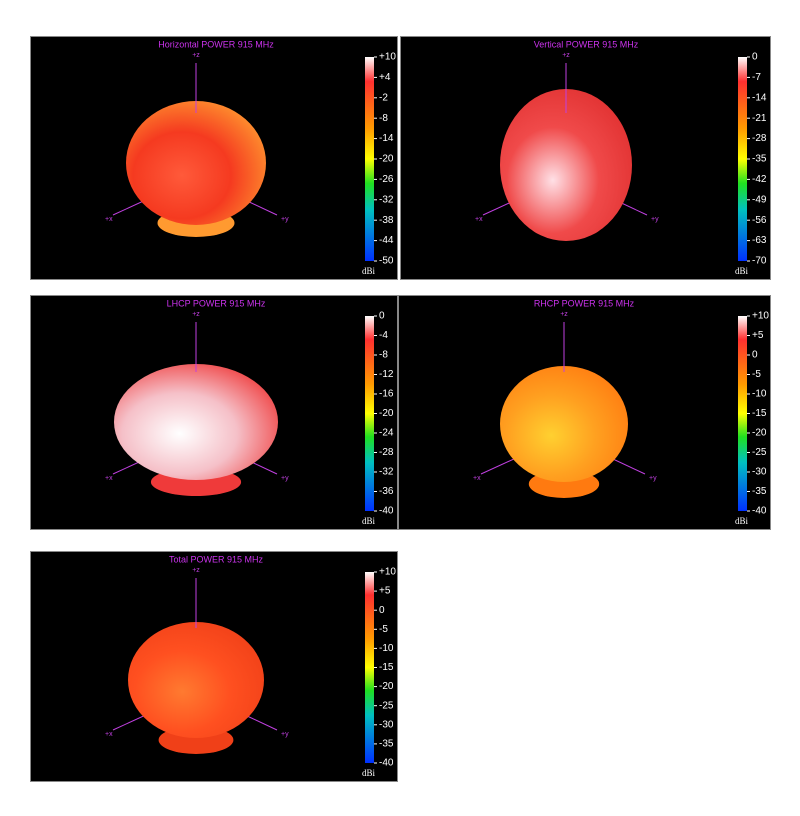  What do you see at coordinates (386, 220) in the screenshot?
I see `scale-label: -38` at bounding box center [386, 220].